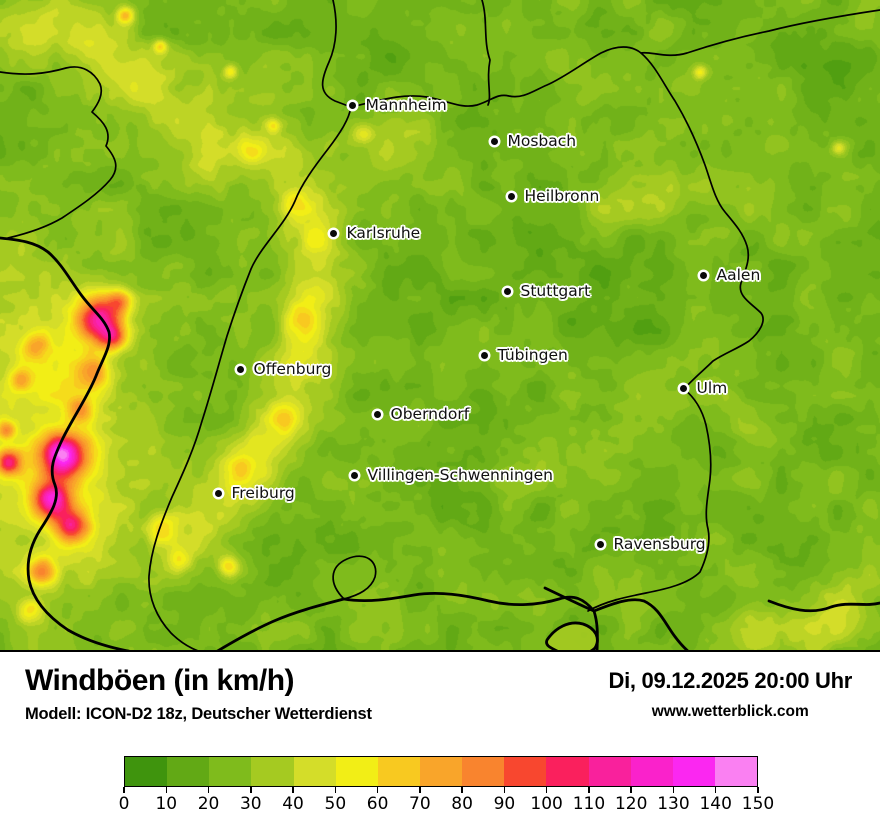 This screenshot has width=880, height=830. What do you see at coordinates (504, 804) in the screenshot?
I see `legend-tick-label: 90` at bounding box center [504, 804].